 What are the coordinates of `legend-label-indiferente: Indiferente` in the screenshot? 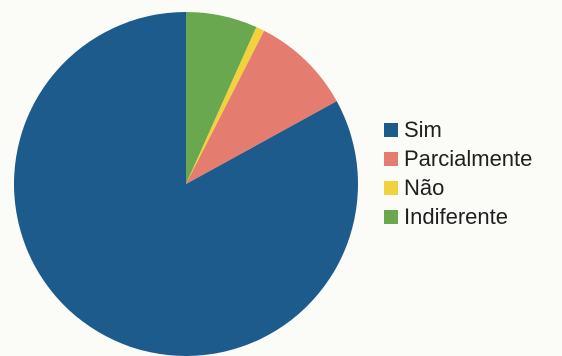 It's located at (456, 216).